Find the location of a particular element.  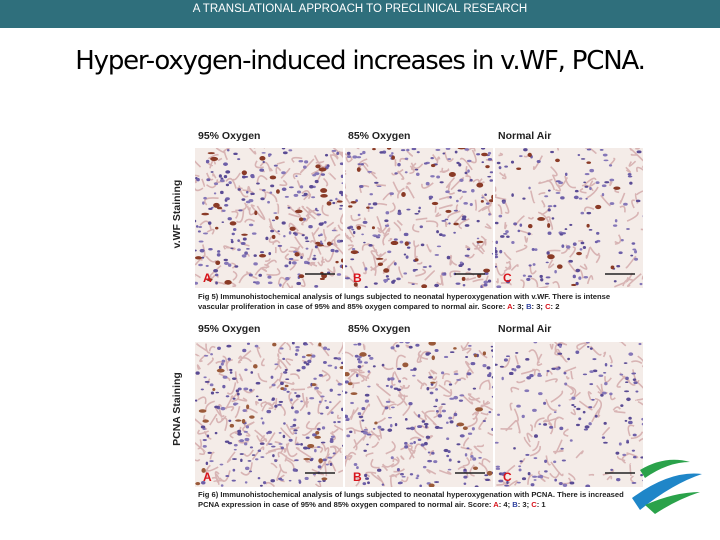

score-label: B is located at coordinates (515, 504).